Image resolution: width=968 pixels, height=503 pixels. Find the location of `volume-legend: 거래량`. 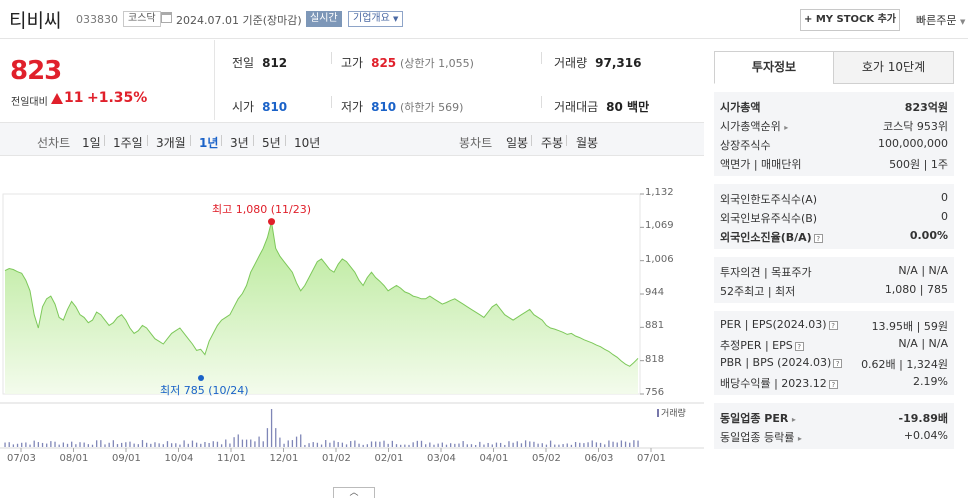

volume-legend: 거래량 is located at coordinates (671, 412).